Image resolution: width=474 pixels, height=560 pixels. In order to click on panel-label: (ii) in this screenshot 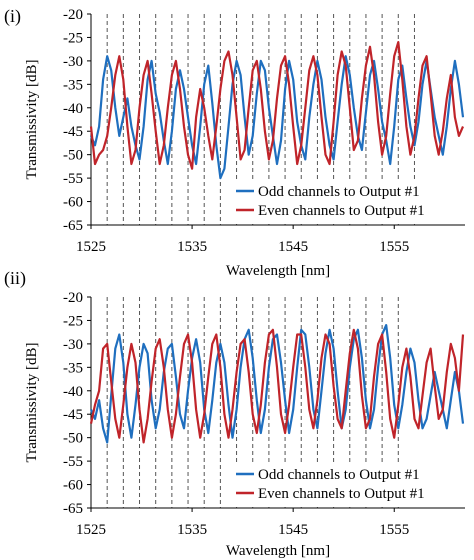, I will do `click(15, 278)`.